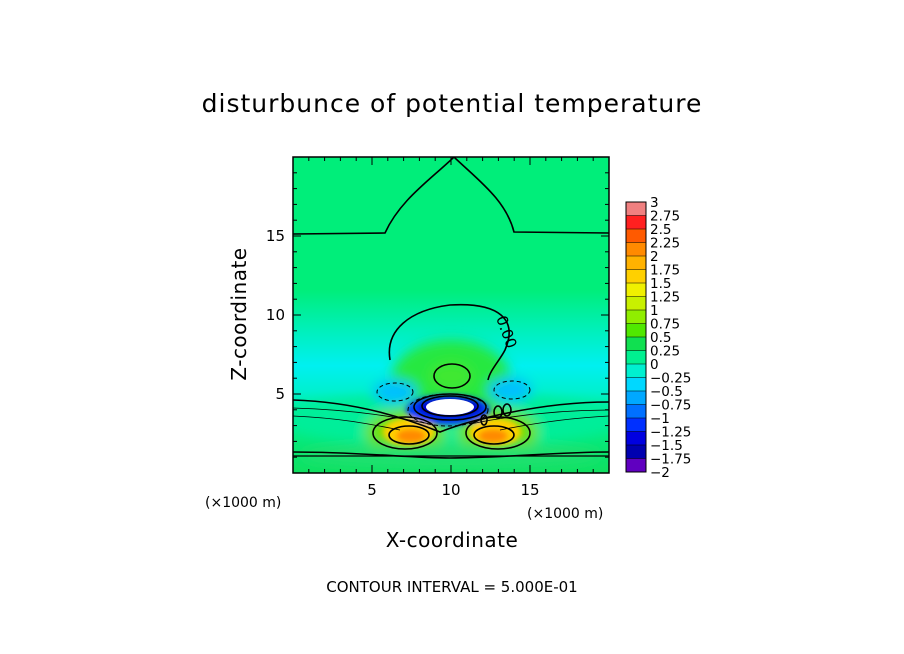 This screenshot has width=904, height=654. I want to click on colorbar-label: −1.25, so click(670, 433).